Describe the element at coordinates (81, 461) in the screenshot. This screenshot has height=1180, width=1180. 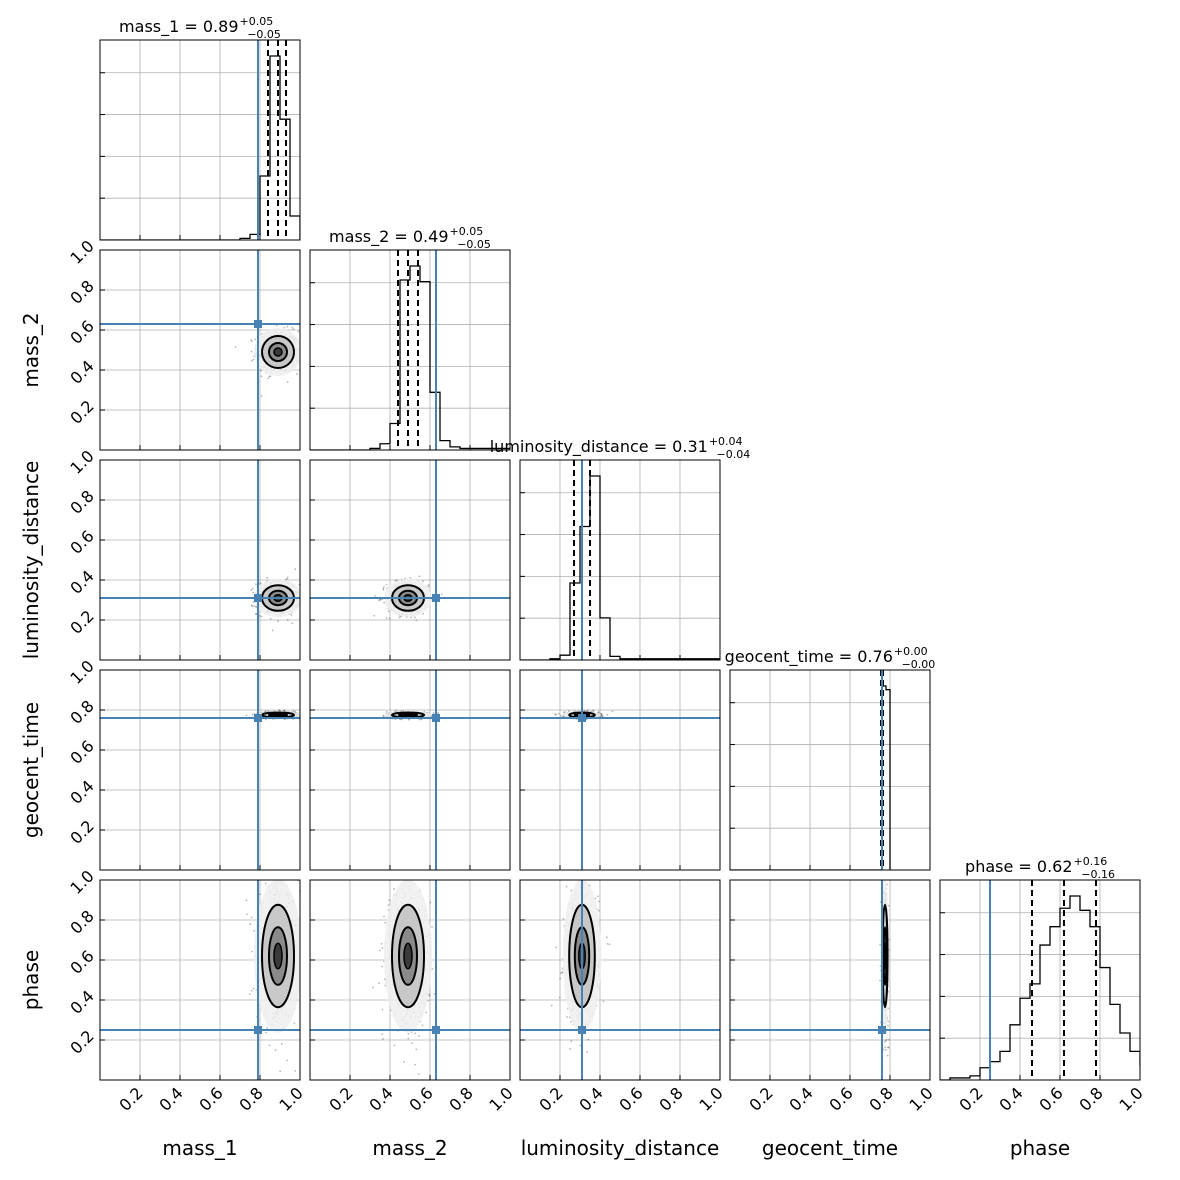
I see `y-tick-label: 1.0` at that location.